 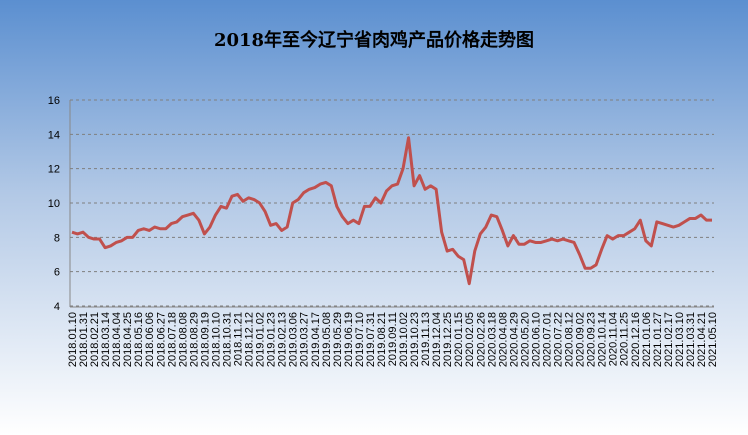 What do you see at coordinates (415, 339) in the screenshot?
I see `x-tick-label: 2019.10.23` at bounding box center [415, 339].